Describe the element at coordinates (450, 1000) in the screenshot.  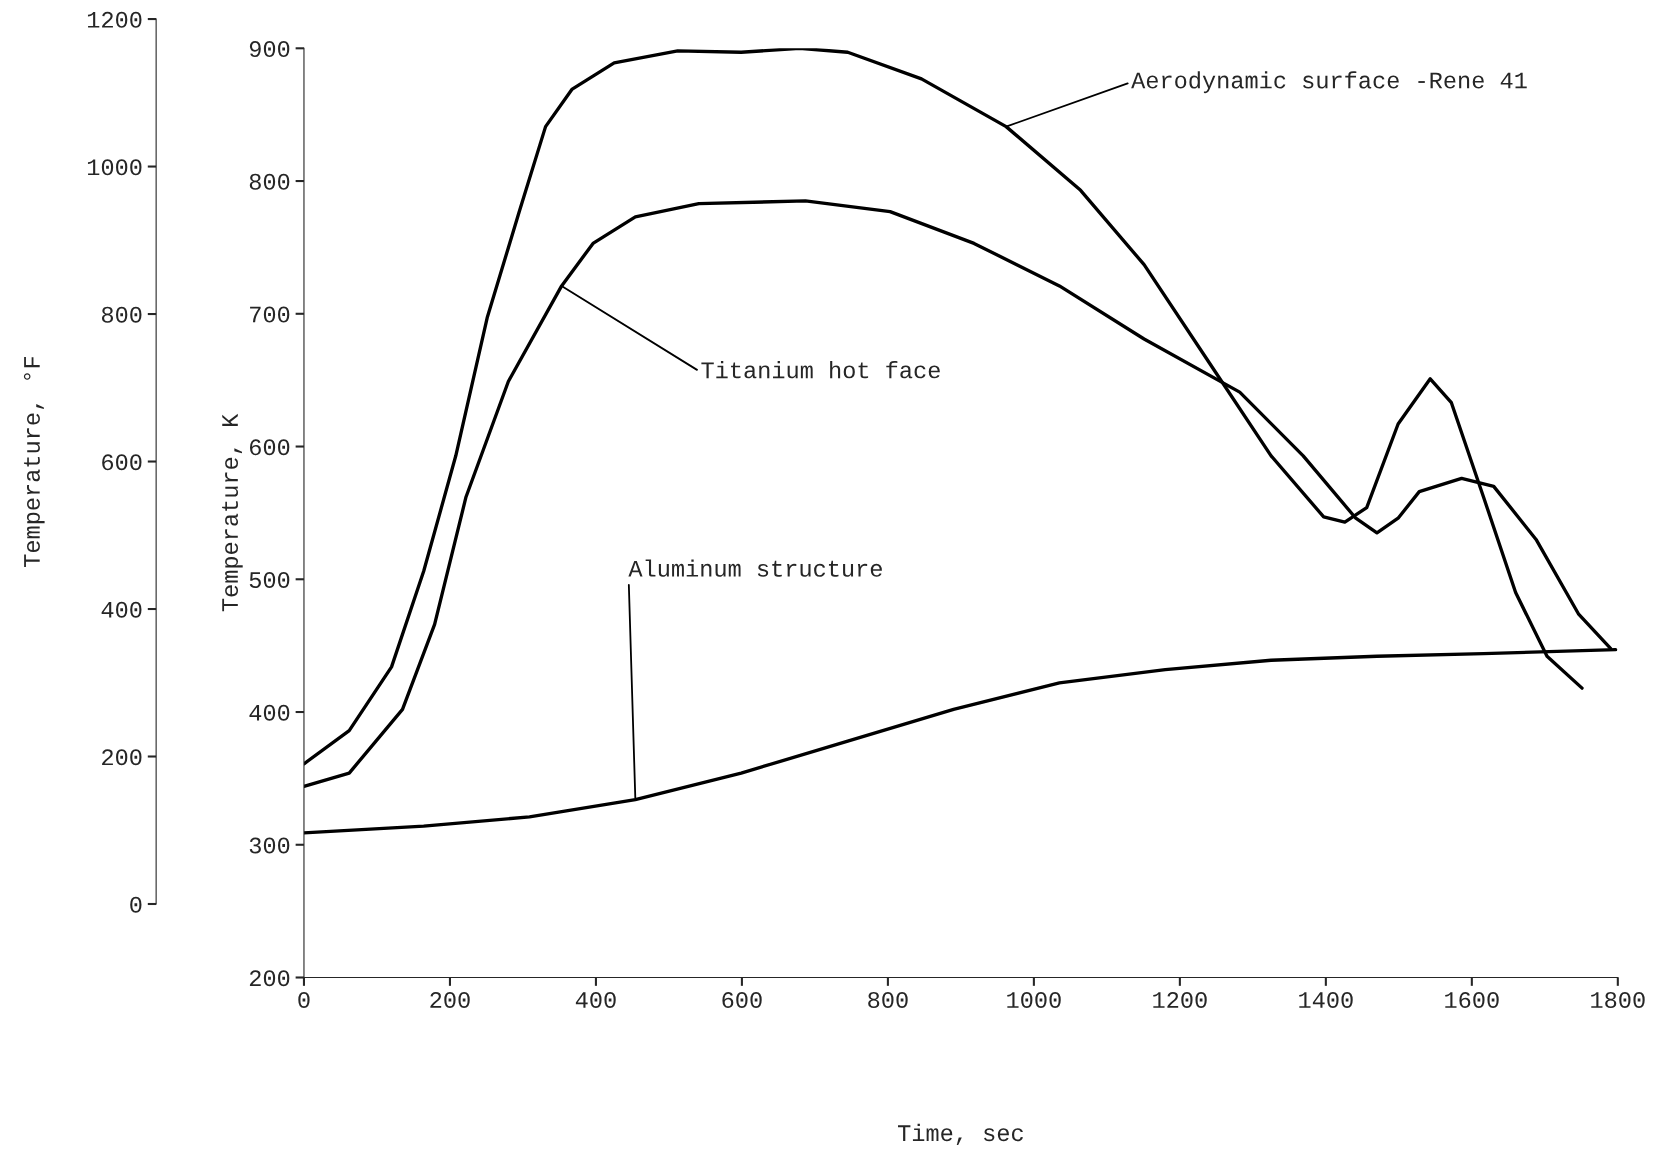
I see `x-tick-label: 200` at that location.